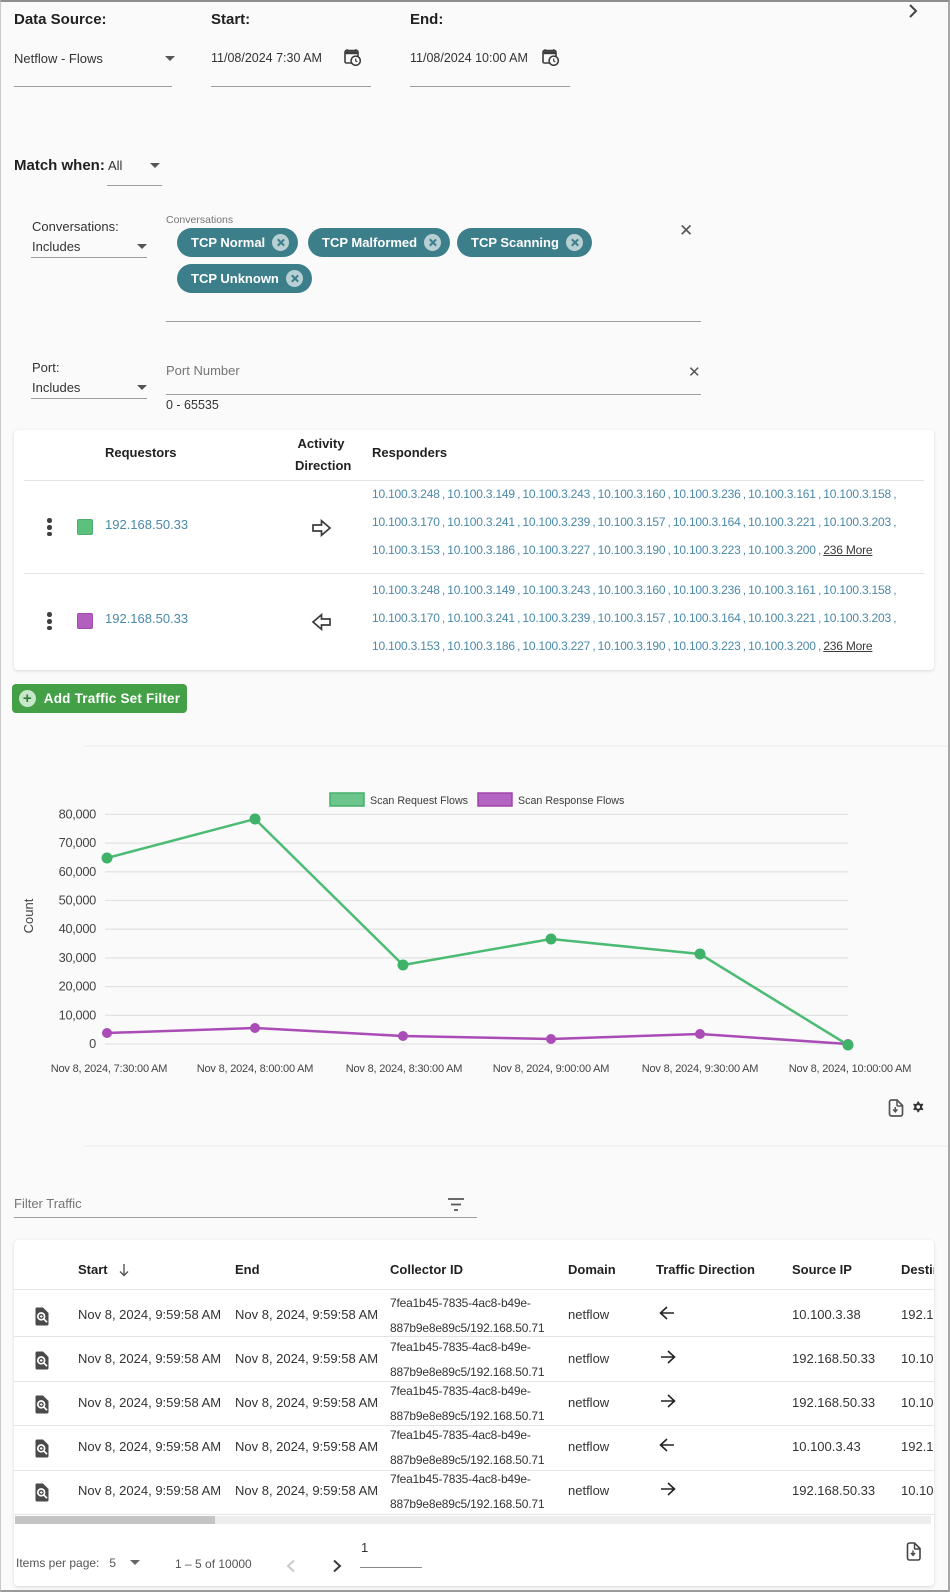  I want to click on svg-text: 50,000, so click(78, 900).